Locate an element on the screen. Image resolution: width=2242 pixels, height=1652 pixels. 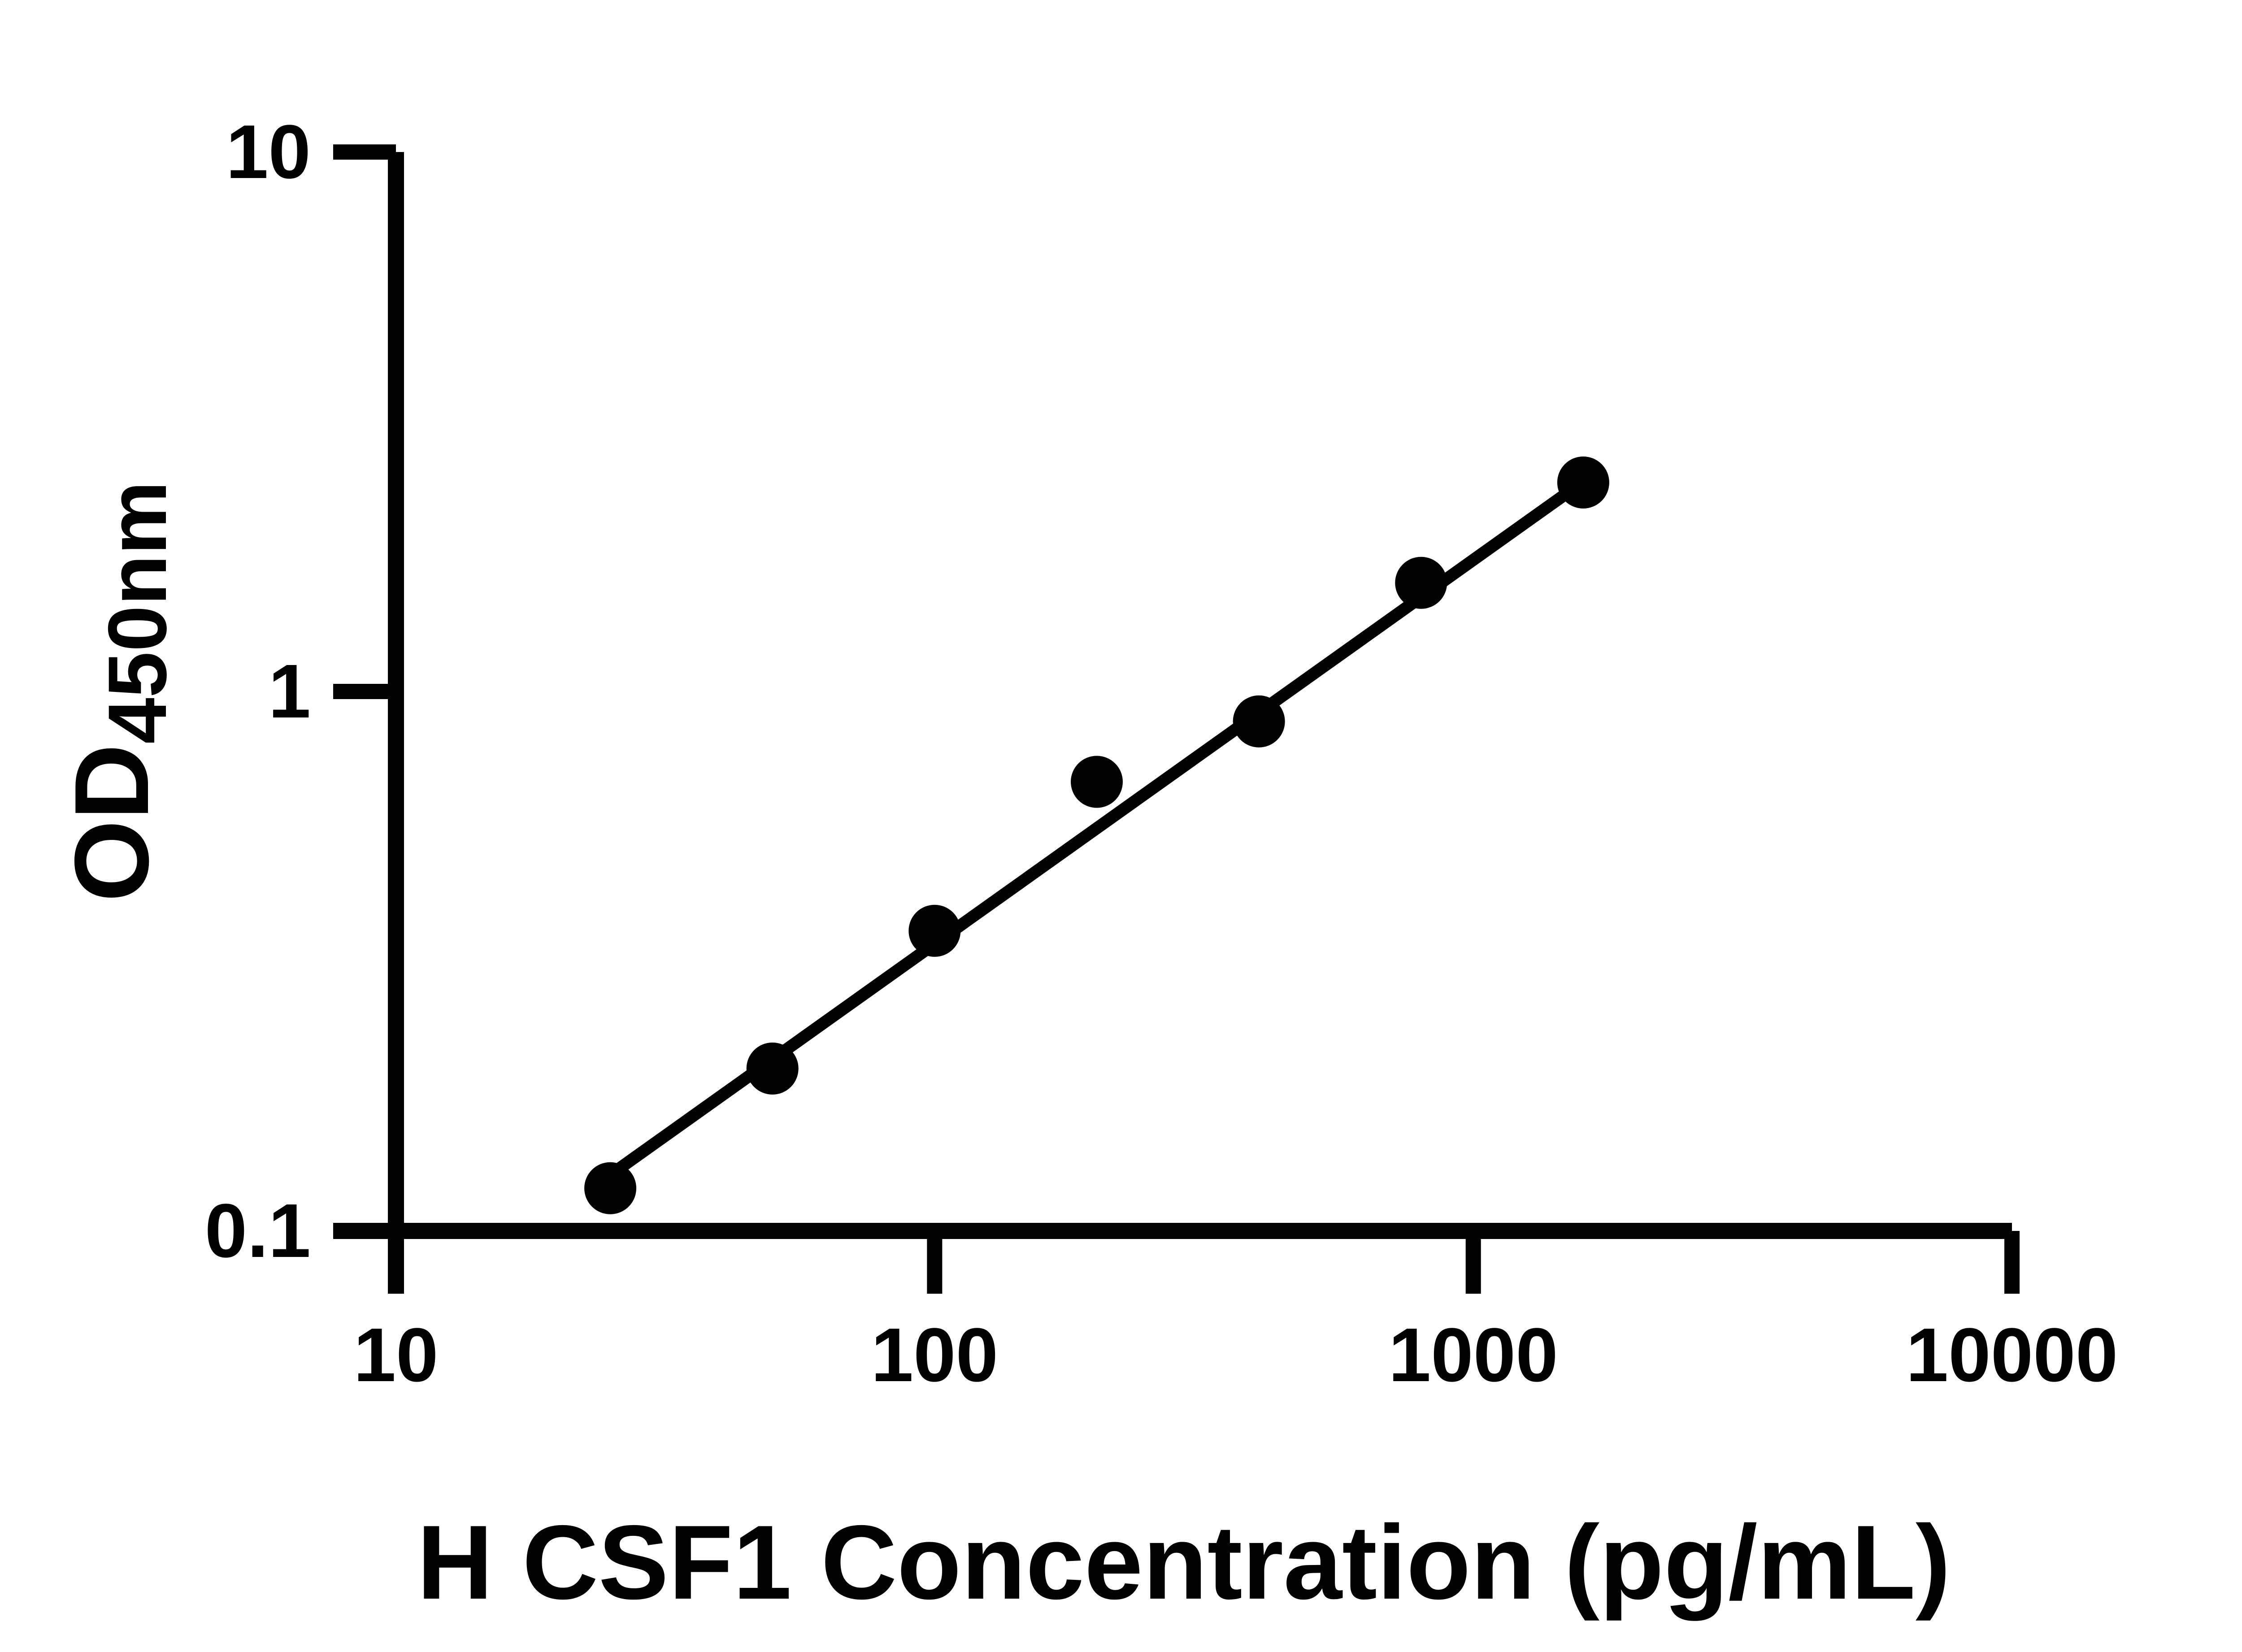
x-tick-label: 10 is located at coordinates (395, 1355).